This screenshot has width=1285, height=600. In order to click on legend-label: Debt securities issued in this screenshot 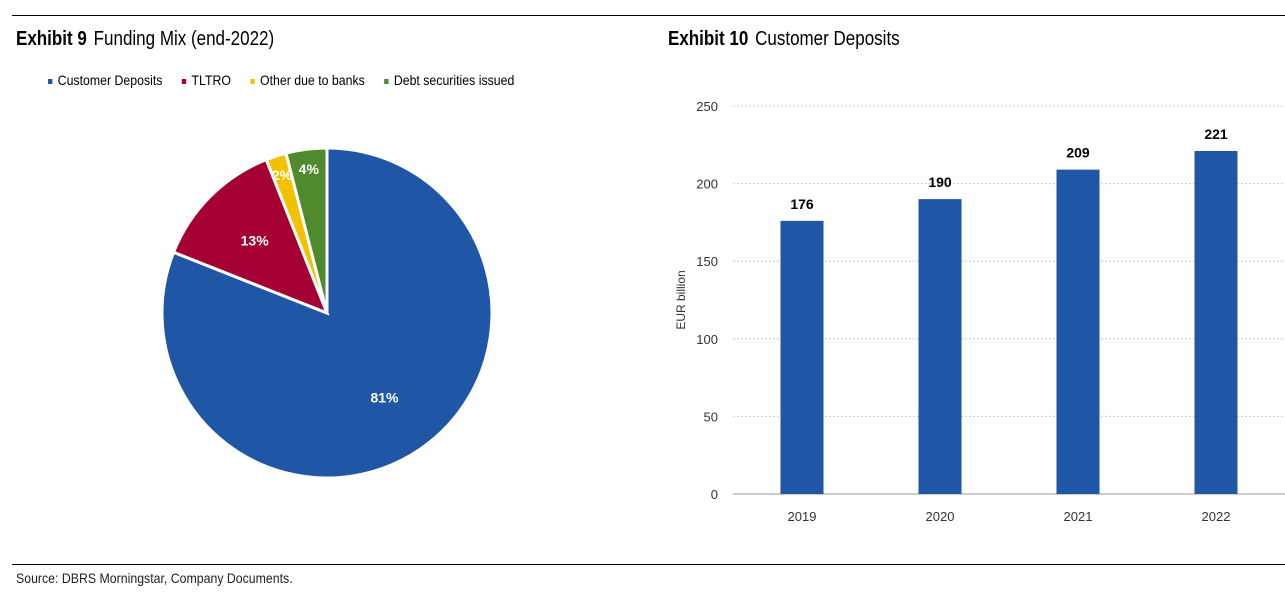, I will do `click(454, 80)`.